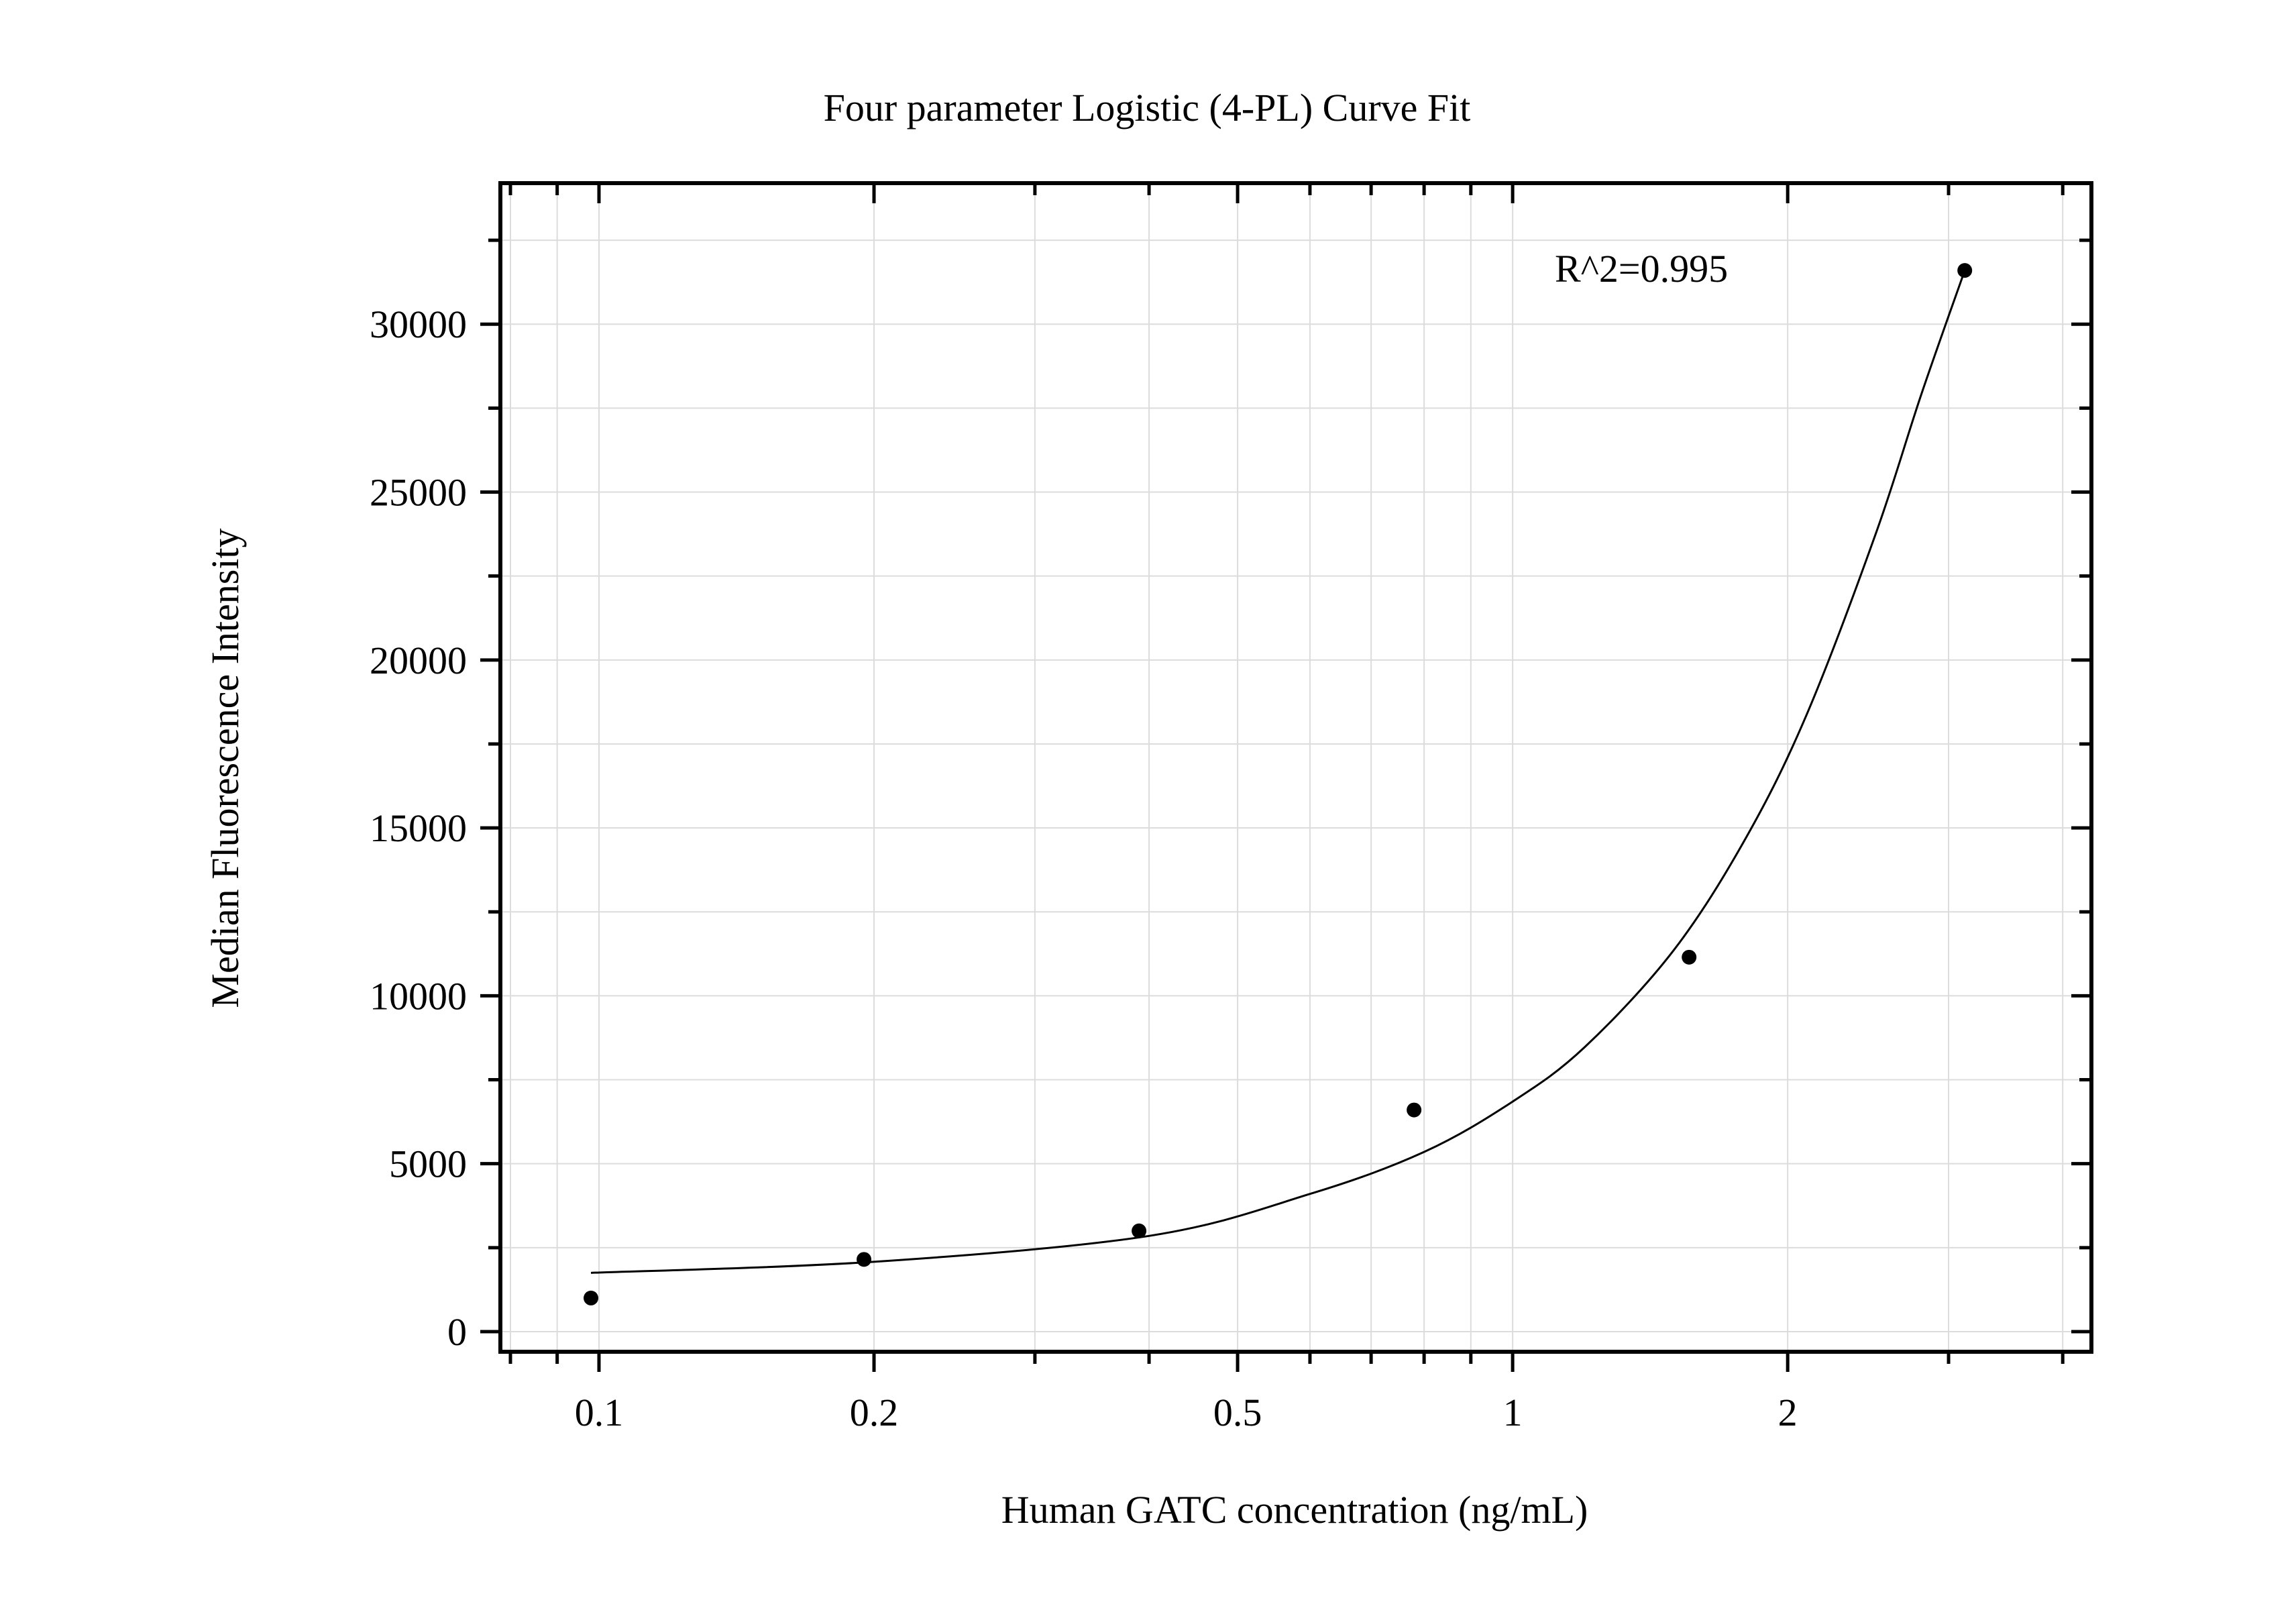 The width and height of the screenshot is (2296, 1604). I want to click on y-tick-labels: 0 5000 10000 15000 20000 25000 30000, so click(418, 829).